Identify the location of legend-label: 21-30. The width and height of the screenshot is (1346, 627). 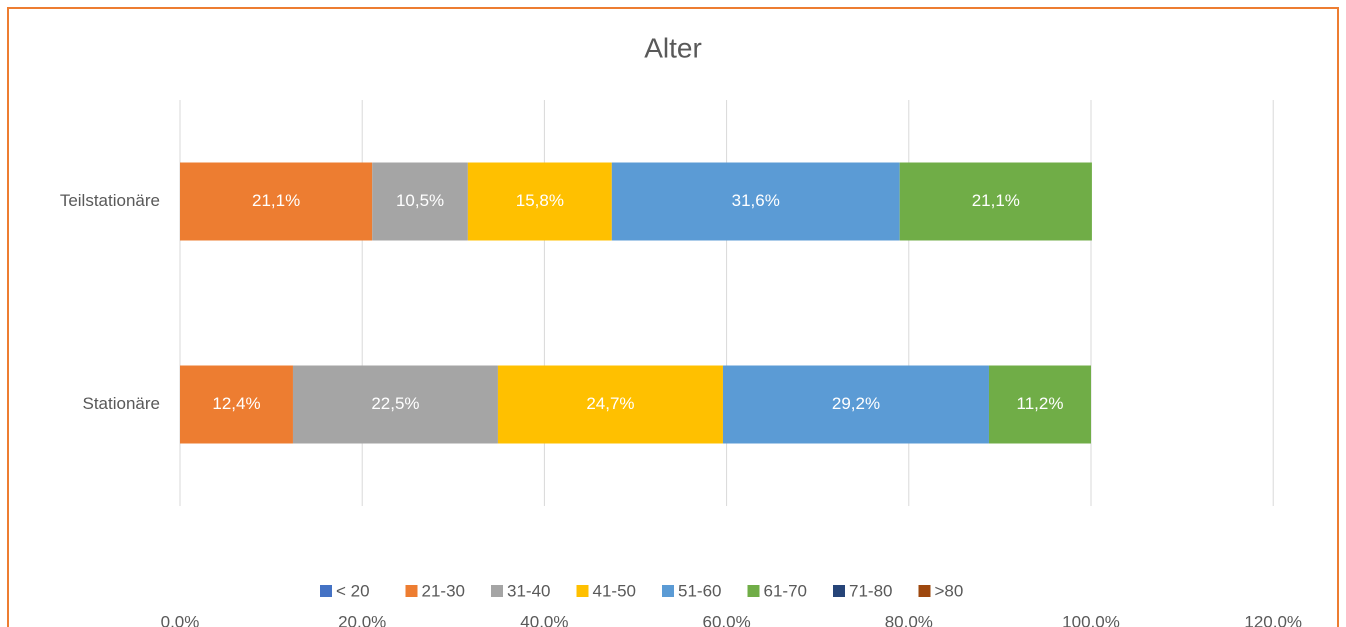
(443, 590).